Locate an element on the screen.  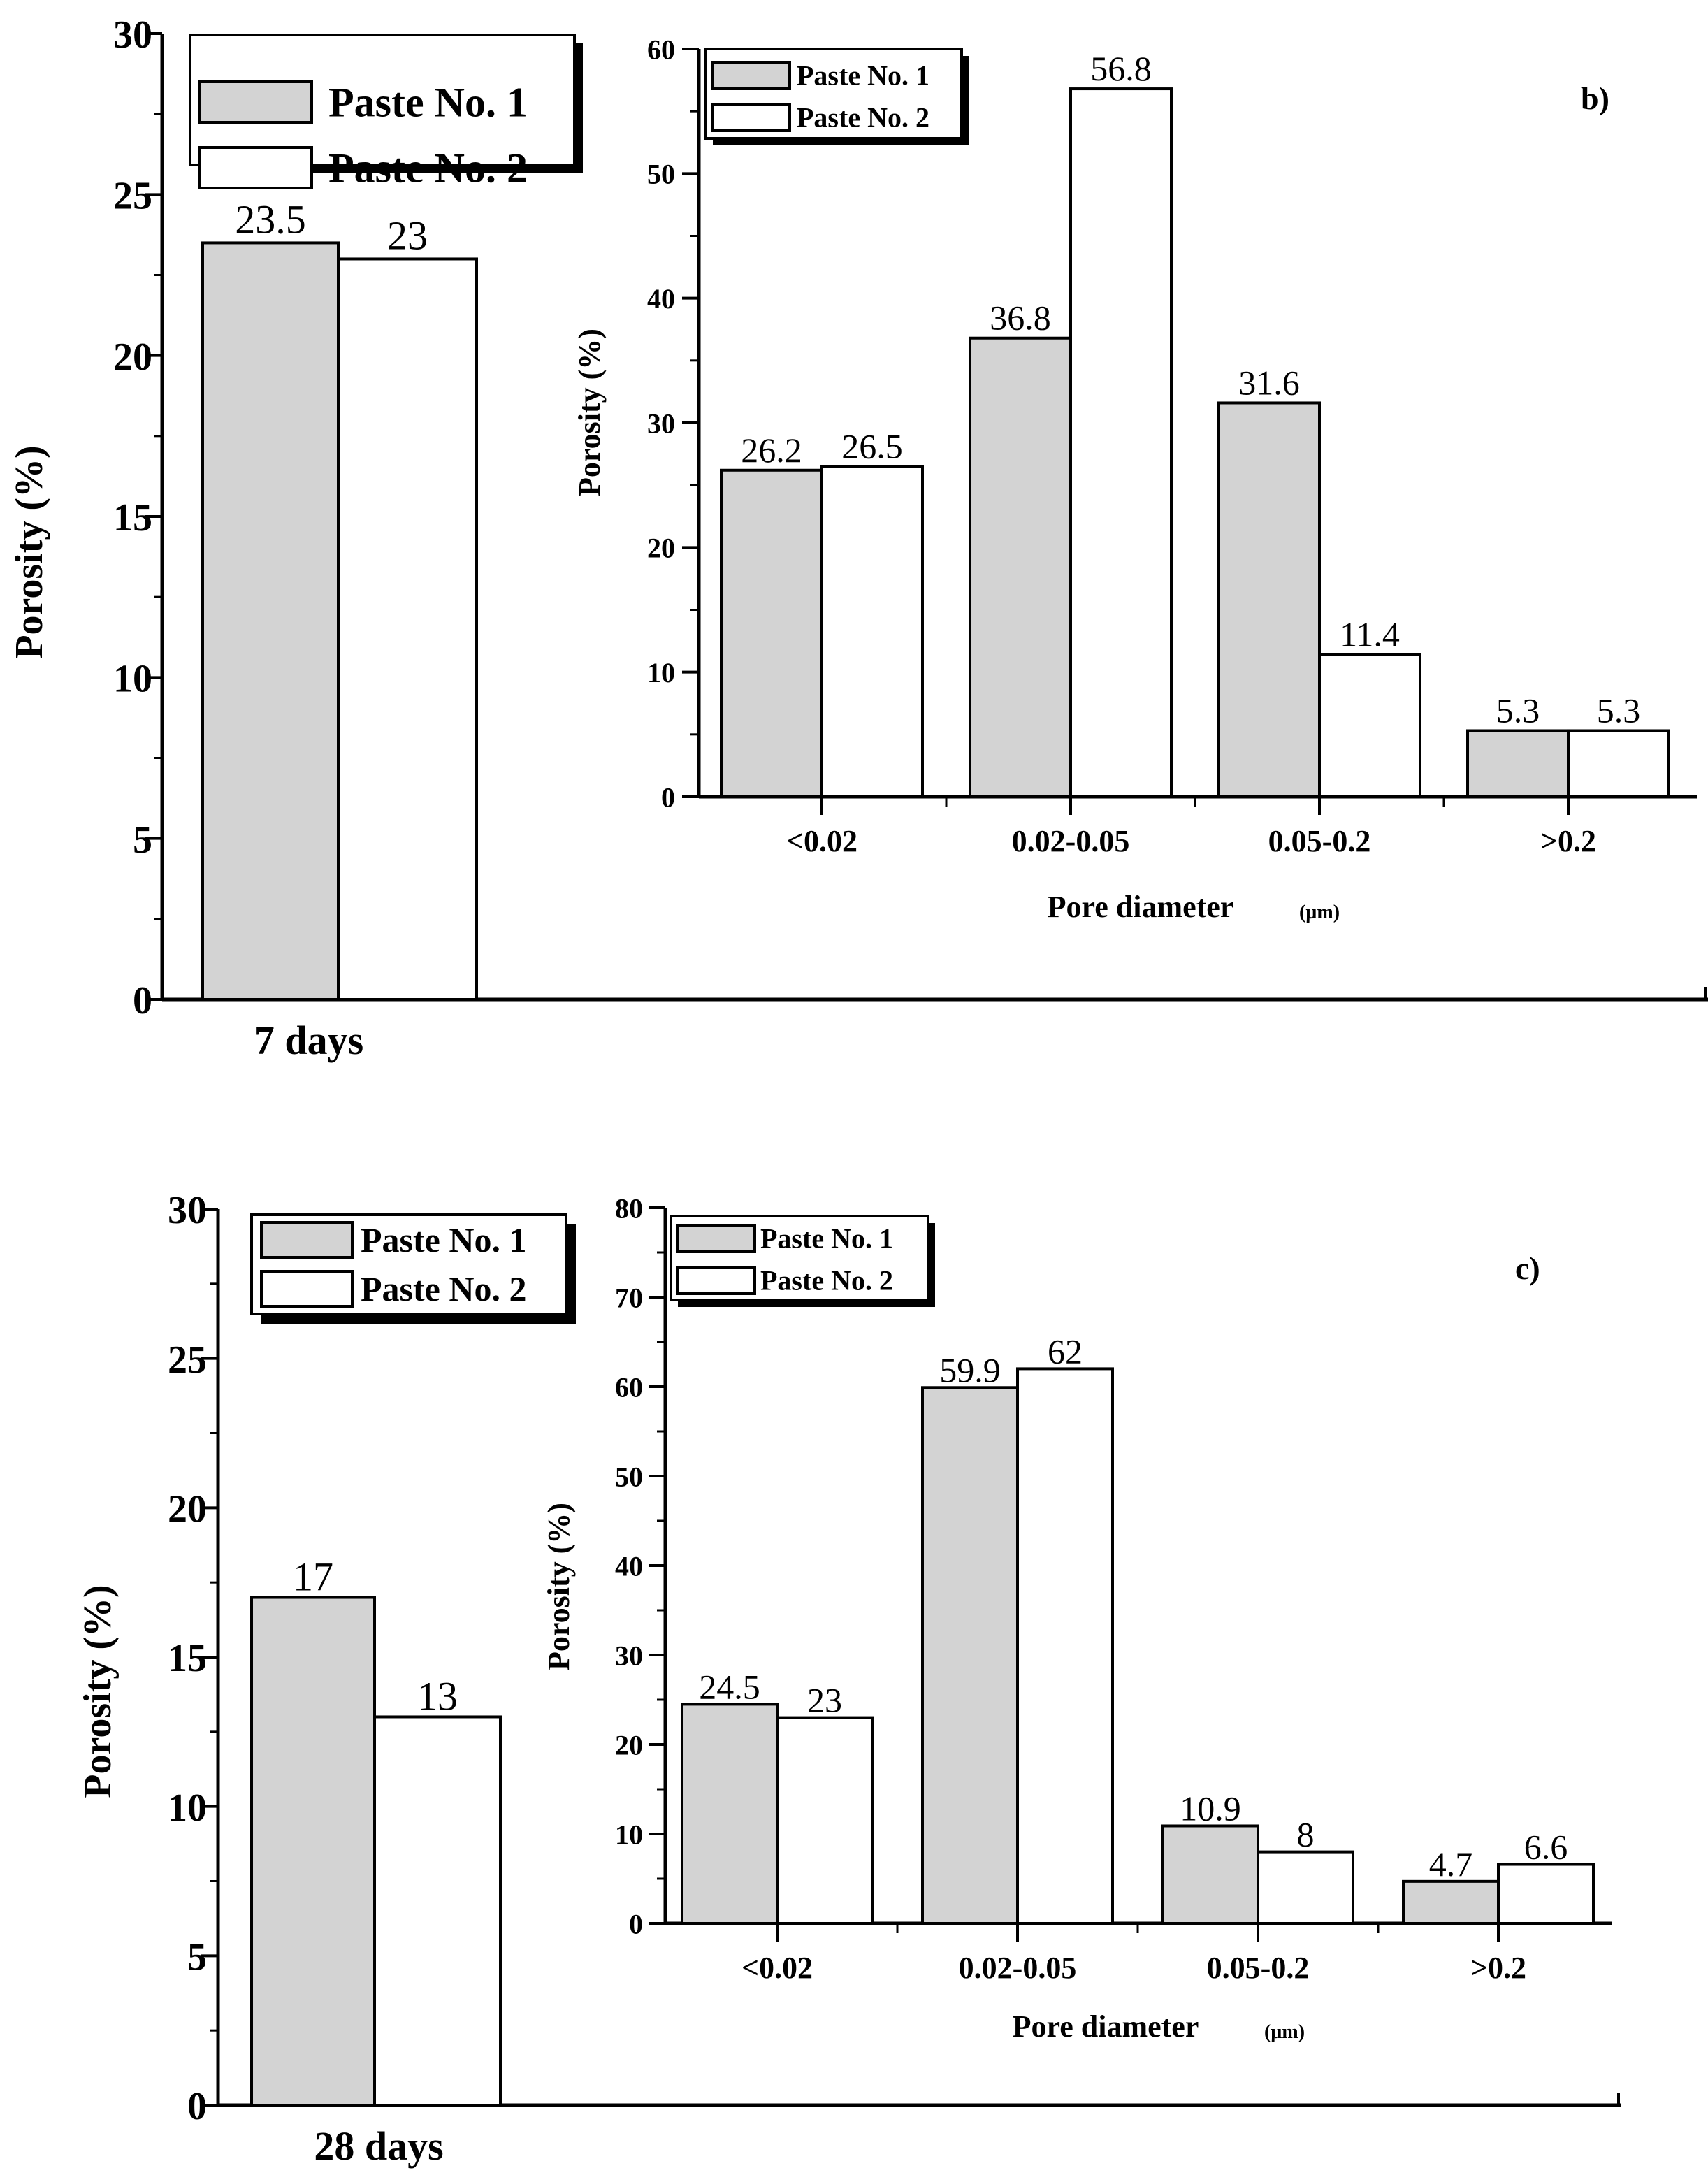
x-axis-unit: (µm) is located at coordinates (1319, 912).